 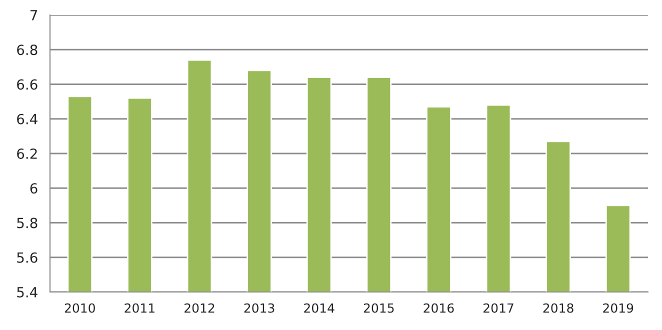 I want to click on y-tick-label: 6.8, so click(x=27, y=50).